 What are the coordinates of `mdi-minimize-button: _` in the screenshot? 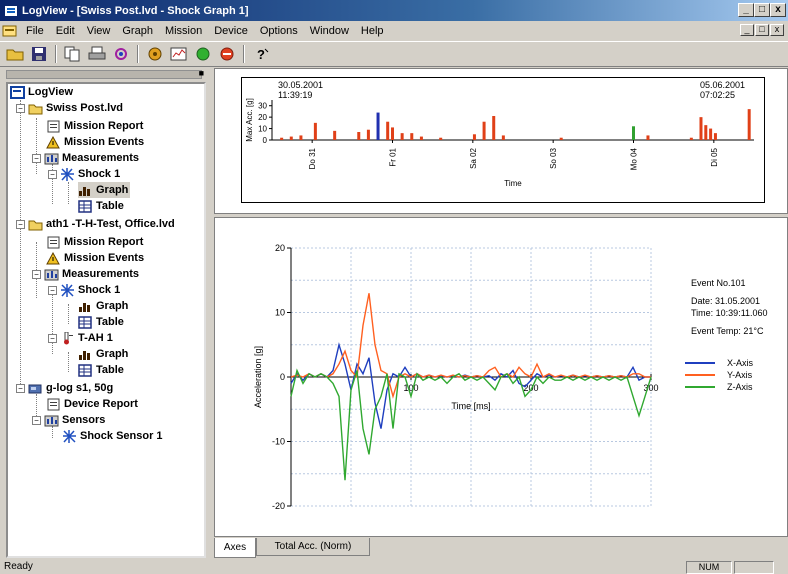 It's located at (747, 30).